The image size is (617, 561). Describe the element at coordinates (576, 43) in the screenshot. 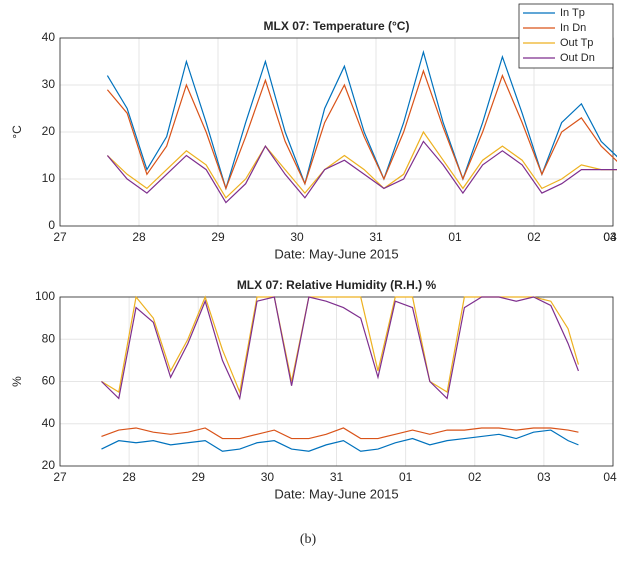

I see `legend-label: Out Tp` at that location.